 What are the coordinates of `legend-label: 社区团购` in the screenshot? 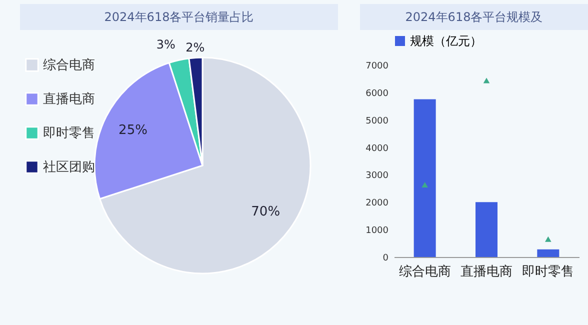 It's located at (69, 167).